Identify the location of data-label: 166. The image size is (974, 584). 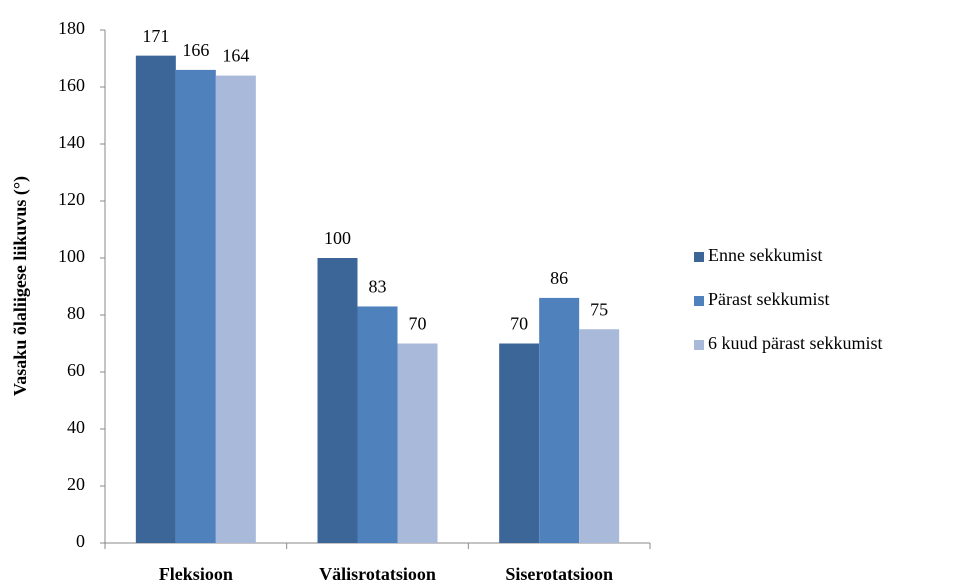
(195, 50).